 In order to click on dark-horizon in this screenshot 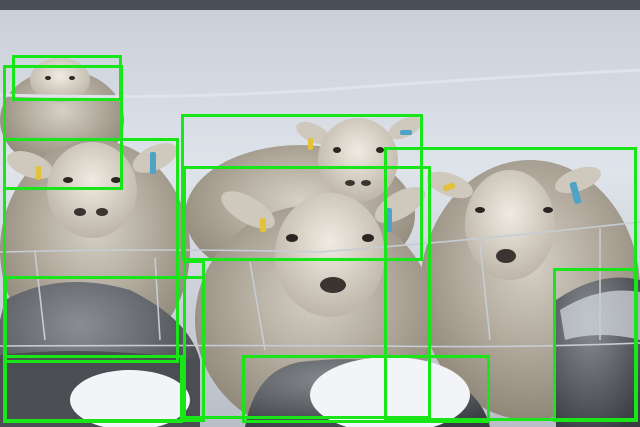, I will do `click(320, 5)`.